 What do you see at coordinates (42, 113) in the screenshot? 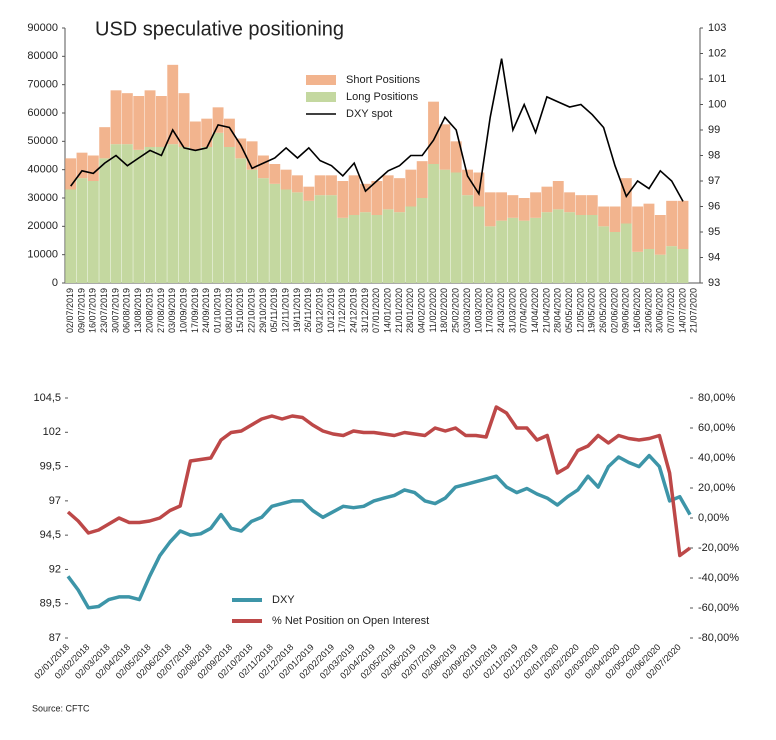
I see `y-tick-label: 60000` at bounding box center [42, 113].